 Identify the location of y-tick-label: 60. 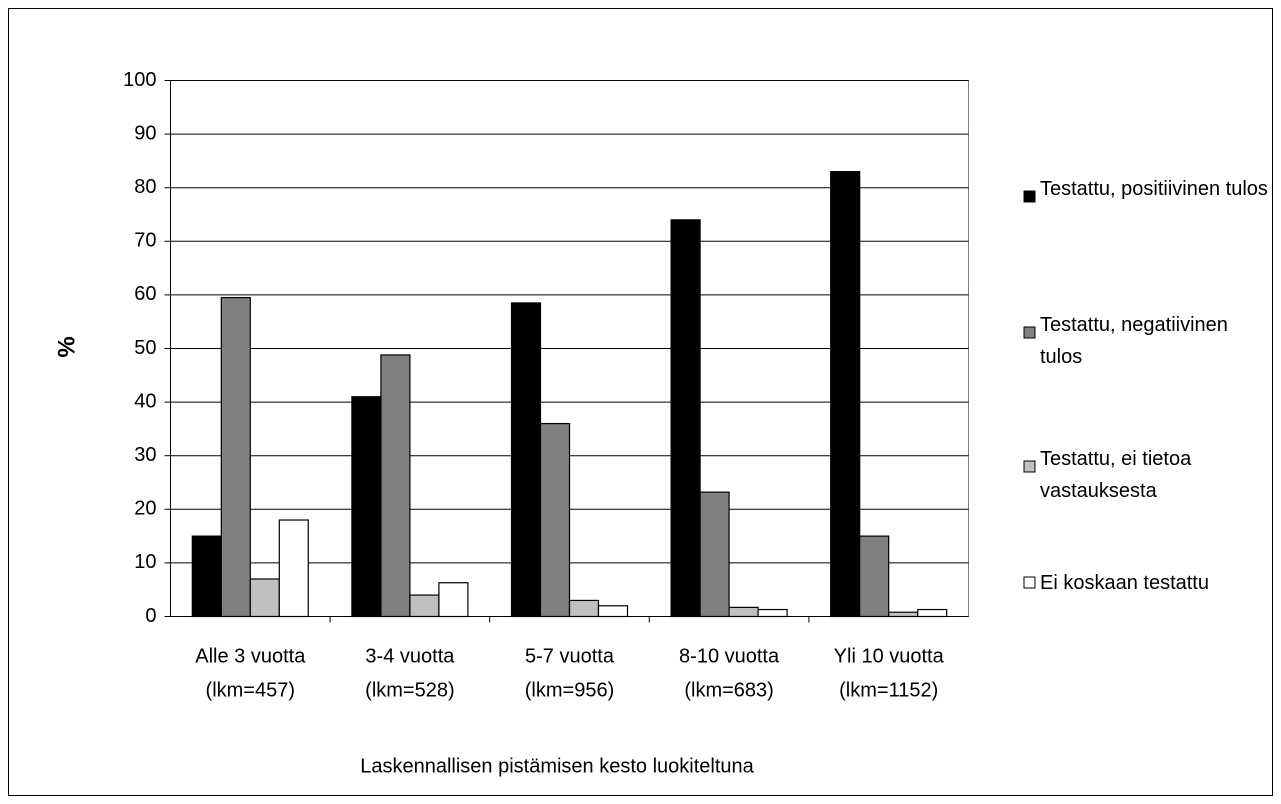
(145, 294).